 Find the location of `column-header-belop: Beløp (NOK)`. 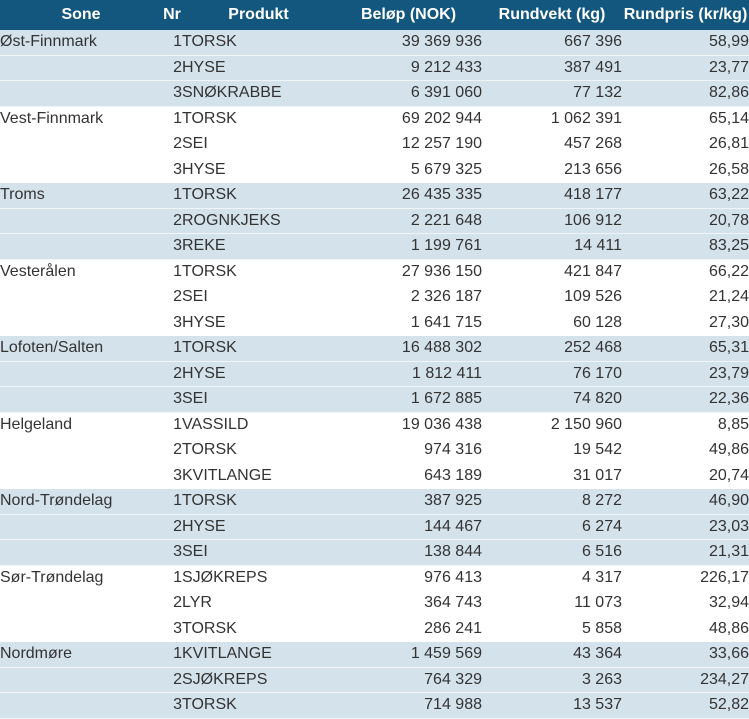

column-header-belop: Beløp (NOK) is located at coordinates (408, 15).